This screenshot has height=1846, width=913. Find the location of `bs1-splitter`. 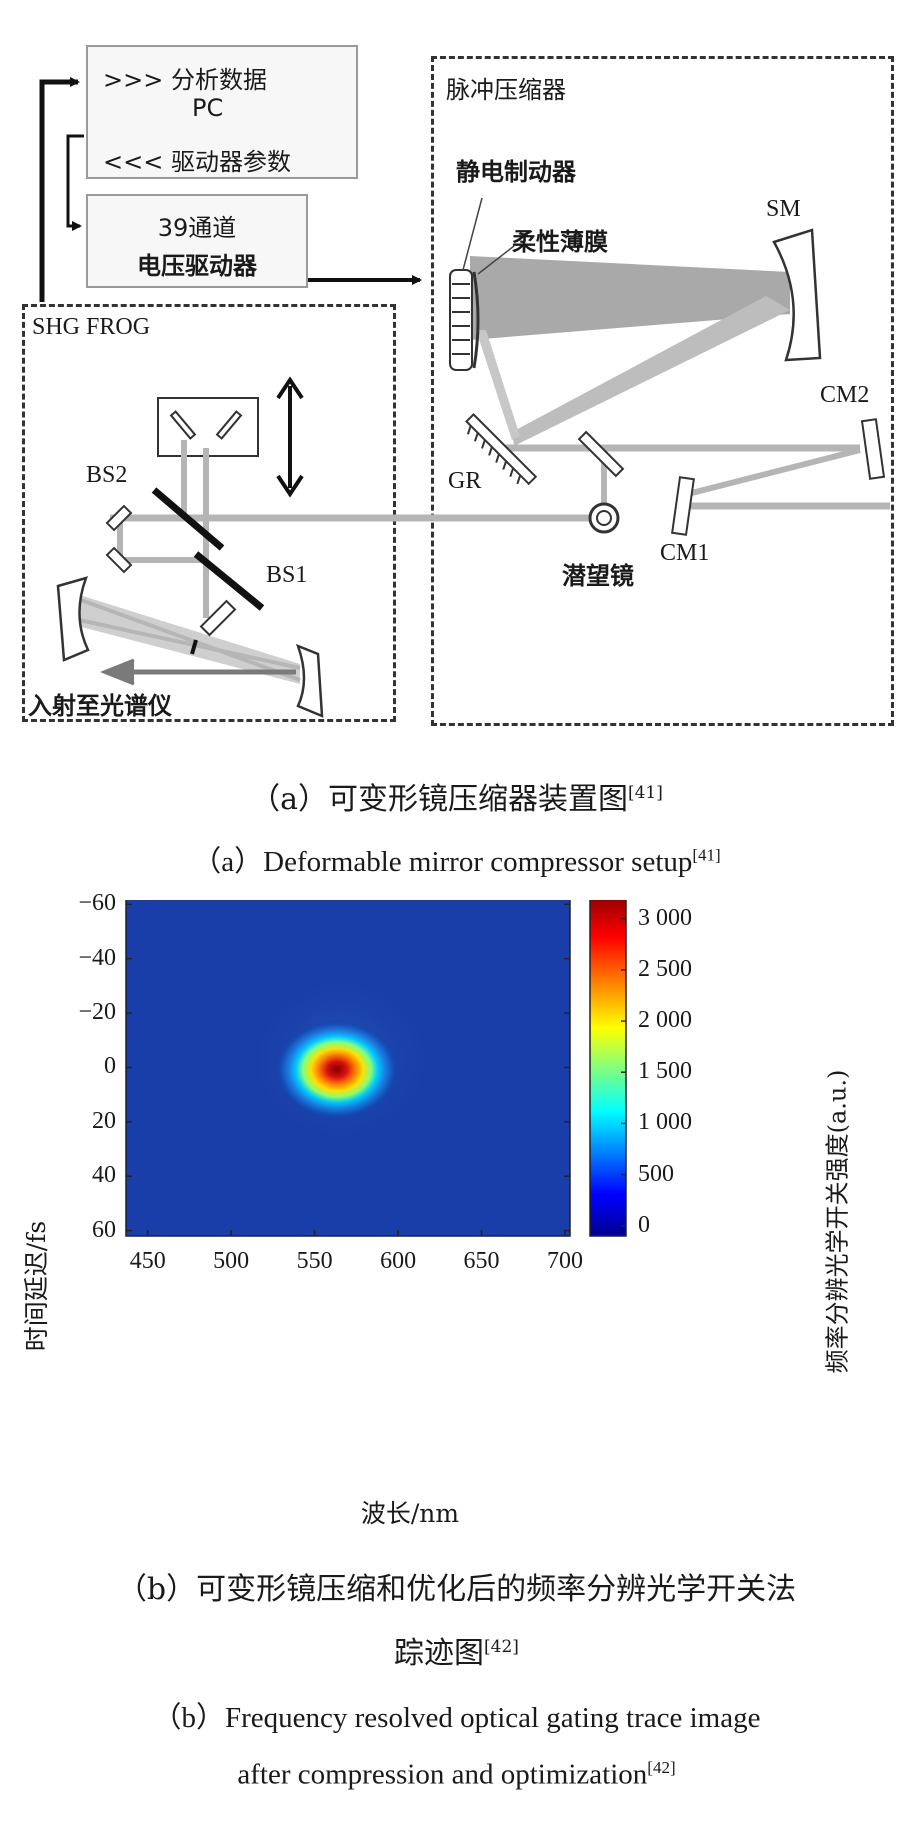

bs1-splitter is located at coordinates (229, 581).